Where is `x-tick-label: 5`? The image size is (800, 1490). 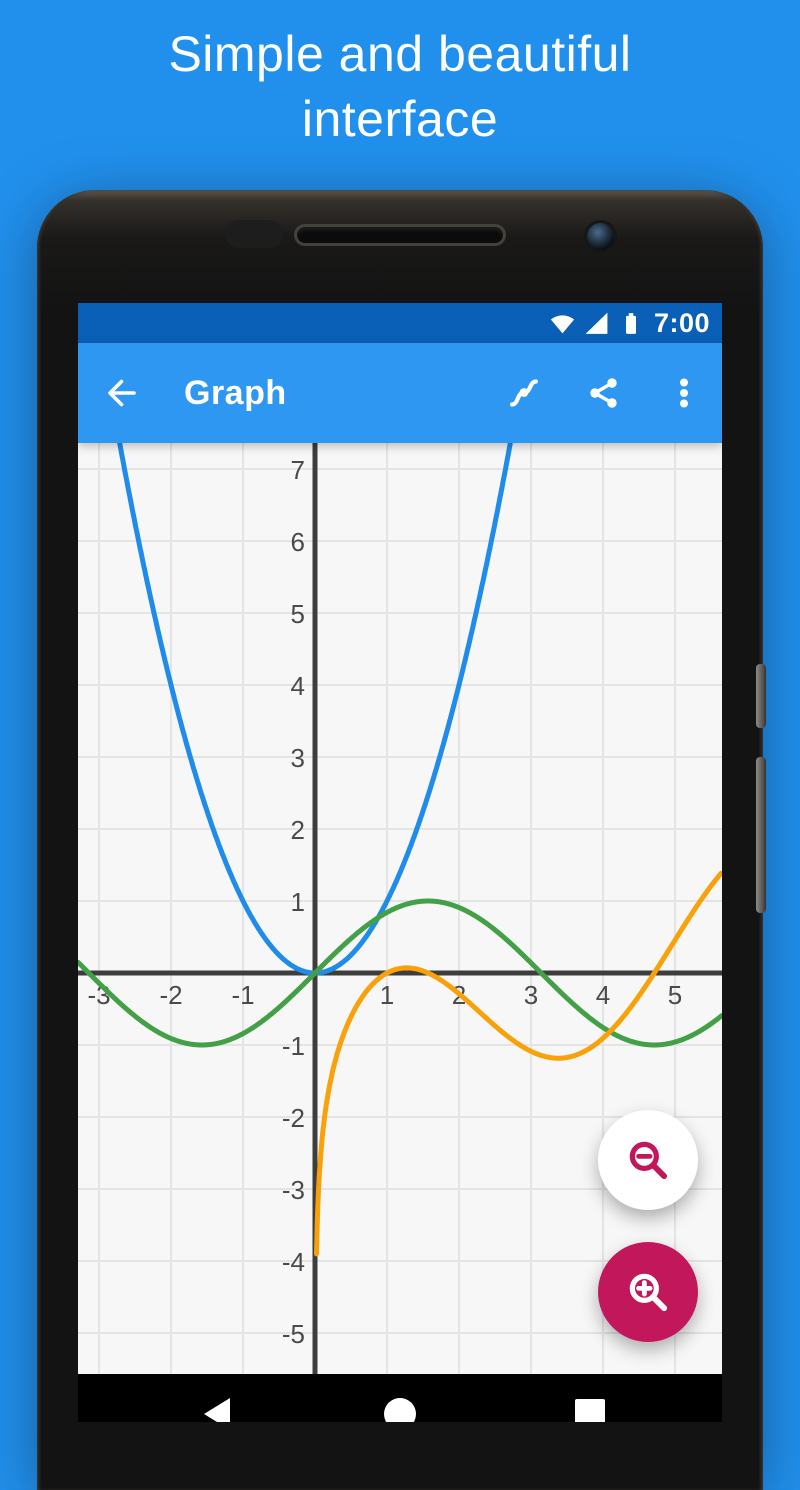
x-tick-label: 5 is located at coordinates (675, 995).